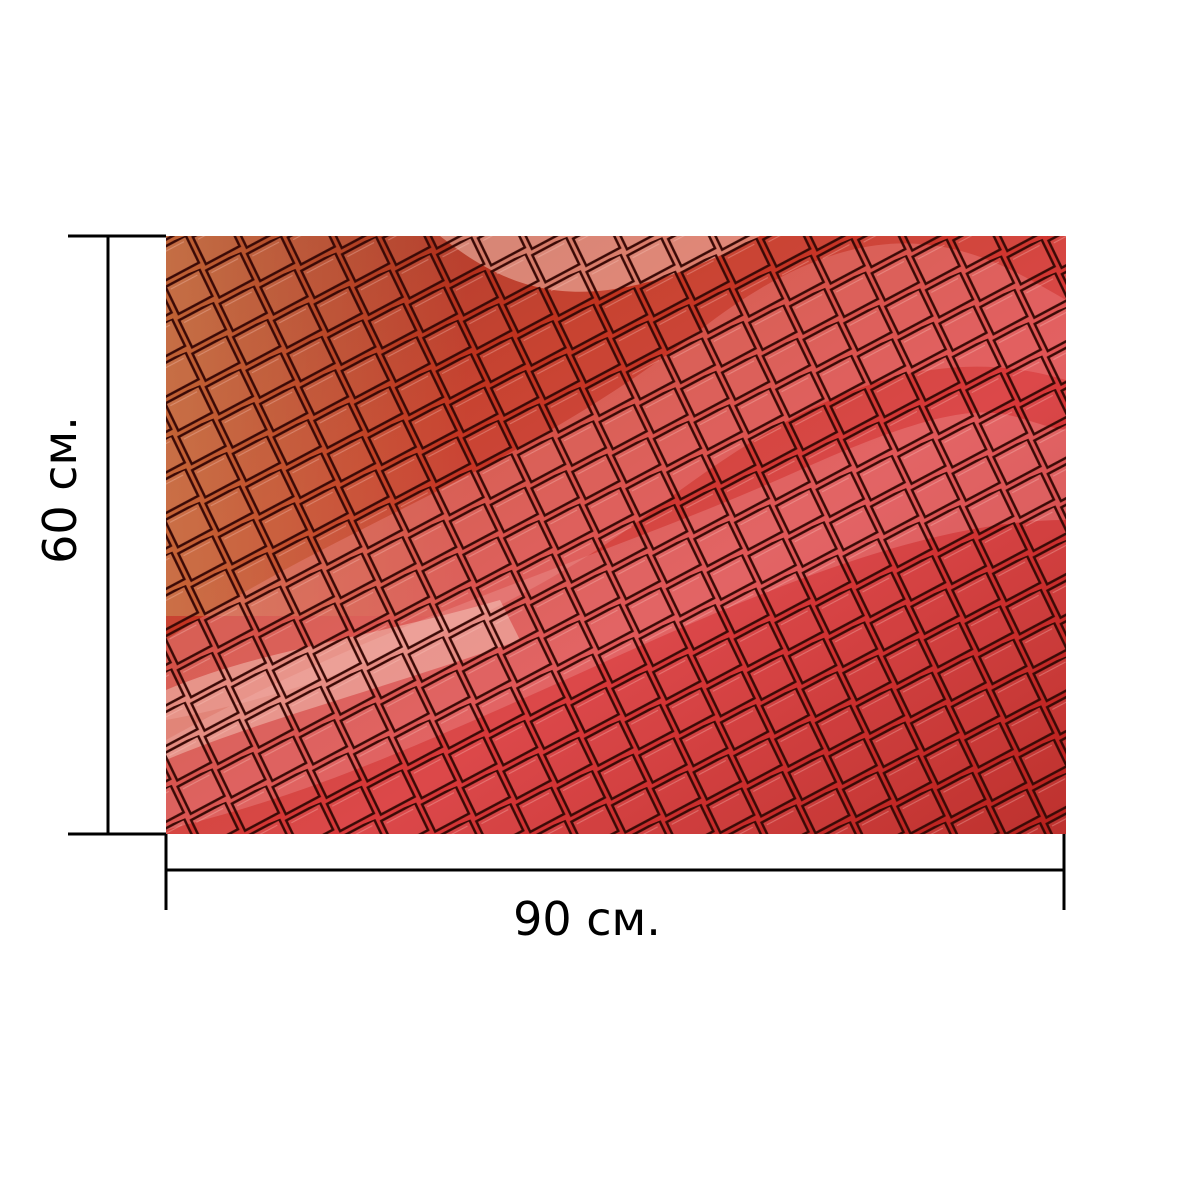 The width and height of the screenshot is (1200, 1200). Describe the element at coordinates (615, 890) in the screenshot. I see `width-dimension: 90 см.` at that location.